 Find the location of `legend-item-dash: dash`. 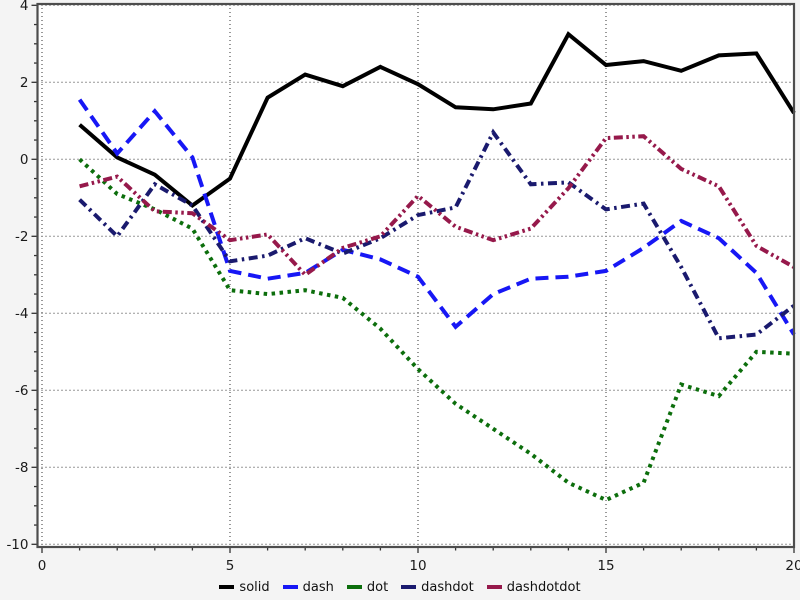

legend-item-dash: dash is located at coordinates (308, 587).